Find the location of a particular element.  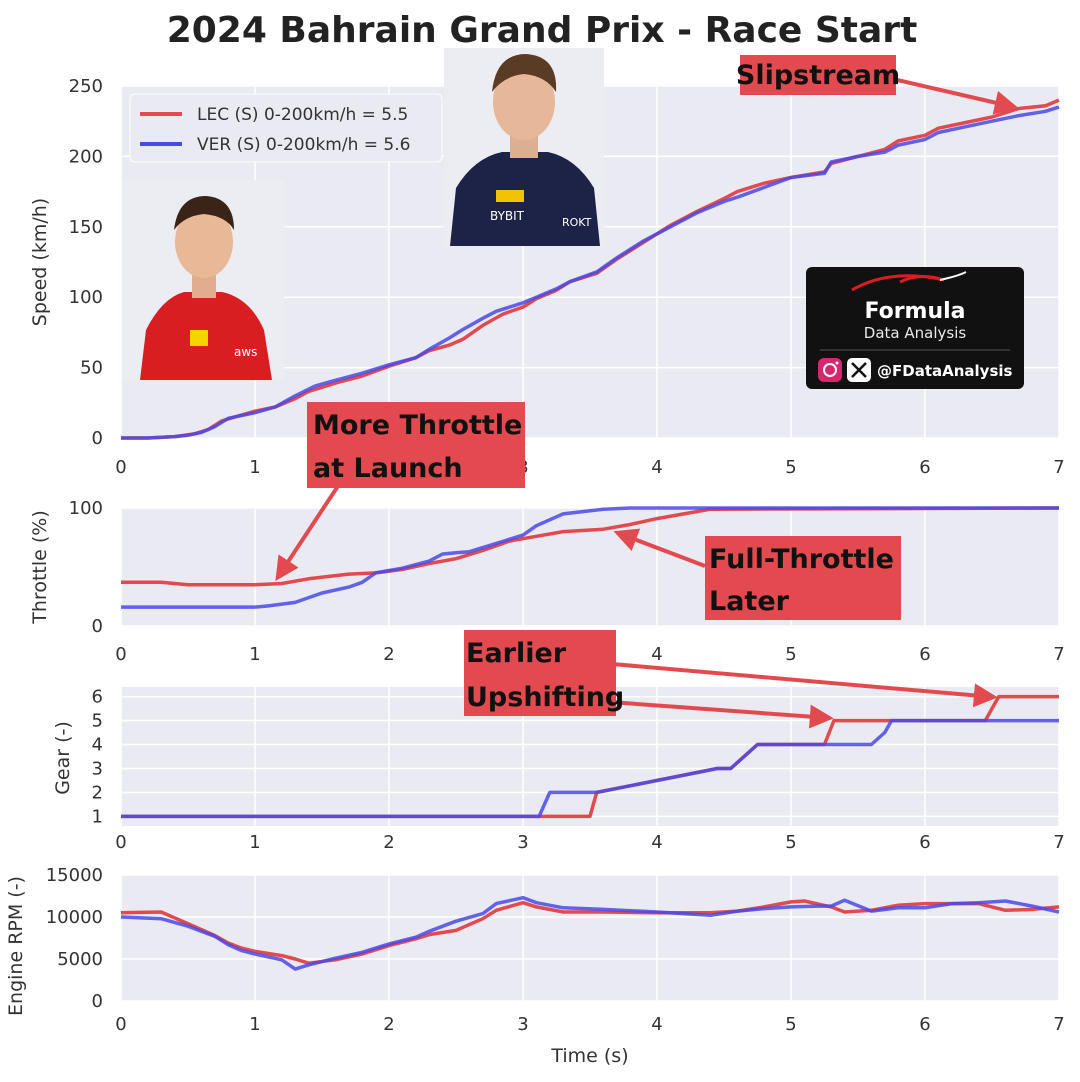

ver-gear-line is located at coordinates (590, 768).